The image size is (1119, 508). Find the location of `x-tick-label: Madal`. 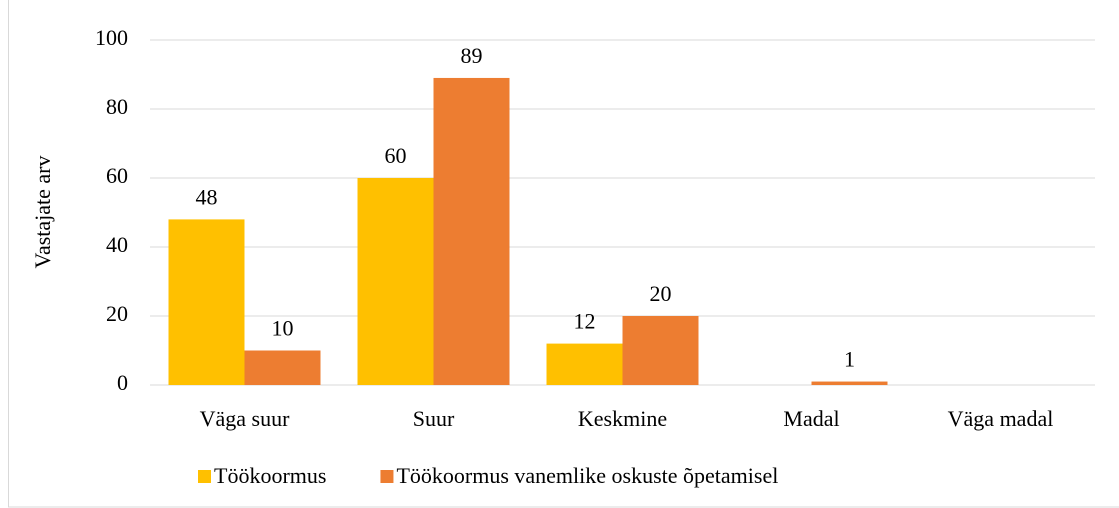

x-tick-label: Madal is located at coordinates (811, 418).